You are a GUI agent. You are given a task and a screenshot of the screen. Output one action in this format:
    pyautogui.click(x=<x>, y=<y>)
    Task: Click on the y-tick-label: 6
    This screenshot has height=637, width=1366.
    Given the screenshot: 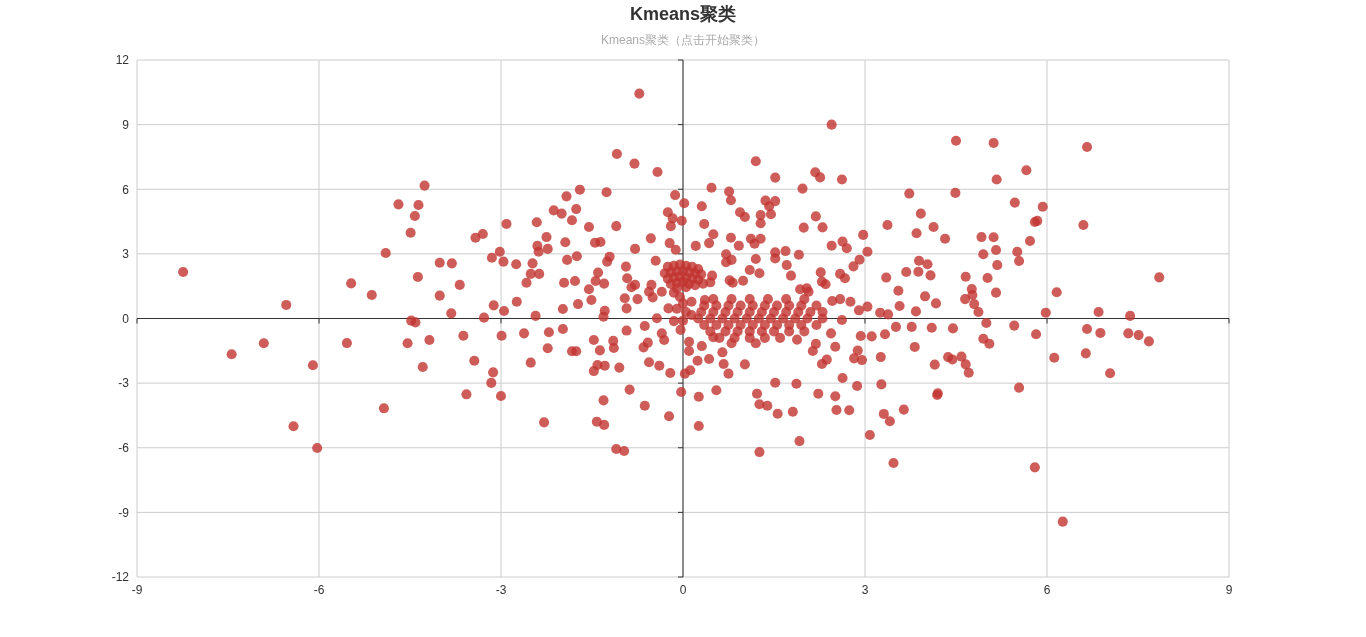 What is the action you would take?
    pyautogui.click(x=126, y=189)
    